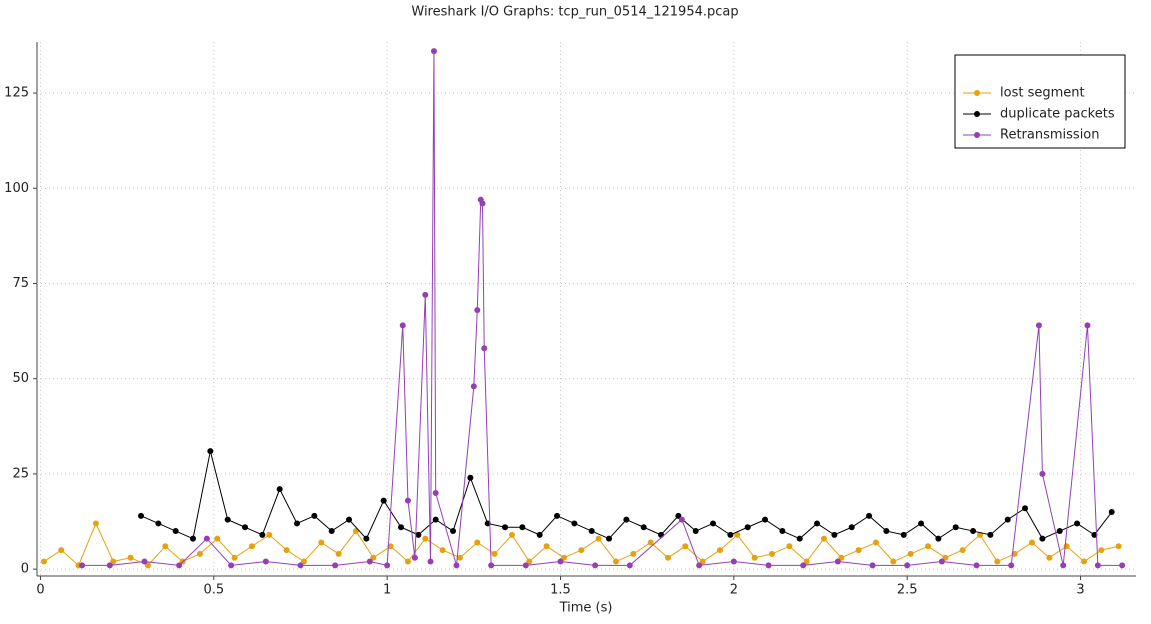 The width and height of the screenshot is (1151, 624). What do you see at coordinates (40, 590) in the screenshot?
I see `x-tick-label: 0` at bounding box center [40, 590].